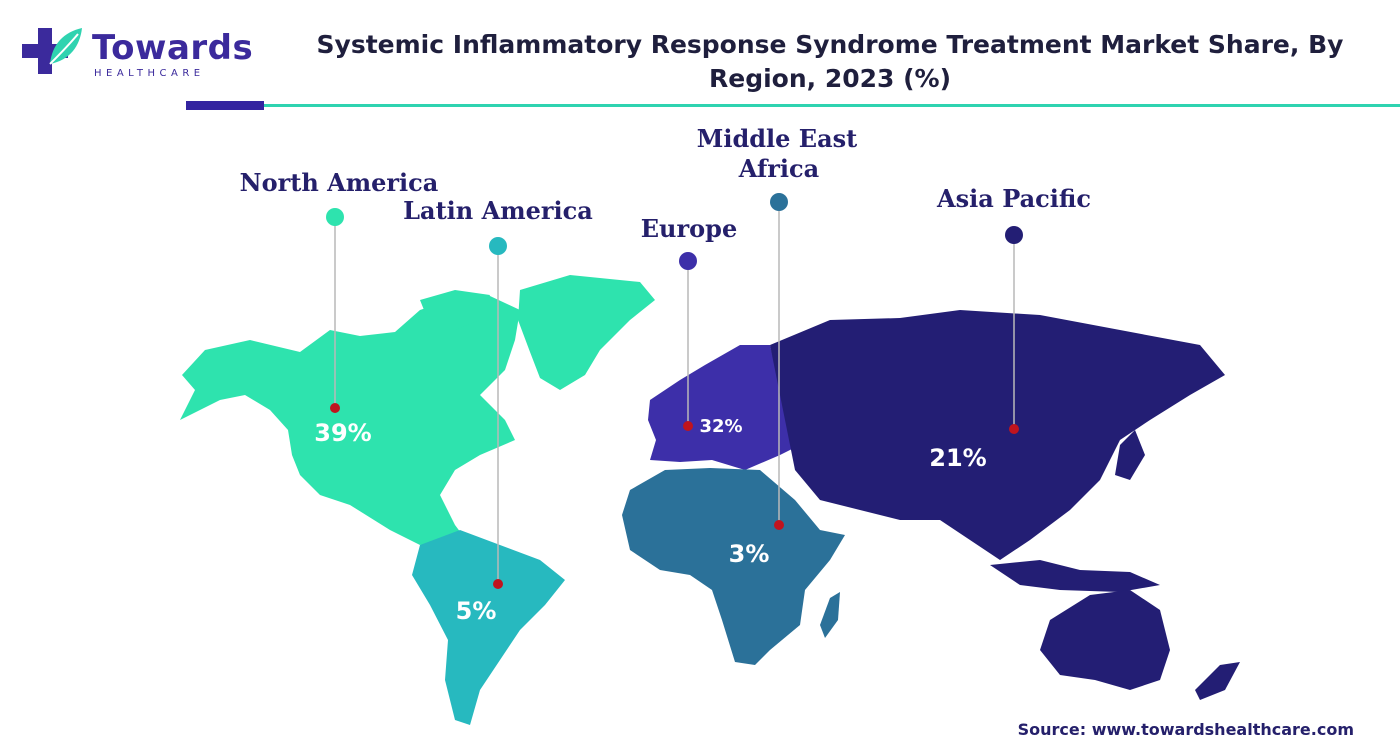 Image resolution: width=1400 pixels, height=751 pixels. I want to click on greenland-shape, so click(586, 332).